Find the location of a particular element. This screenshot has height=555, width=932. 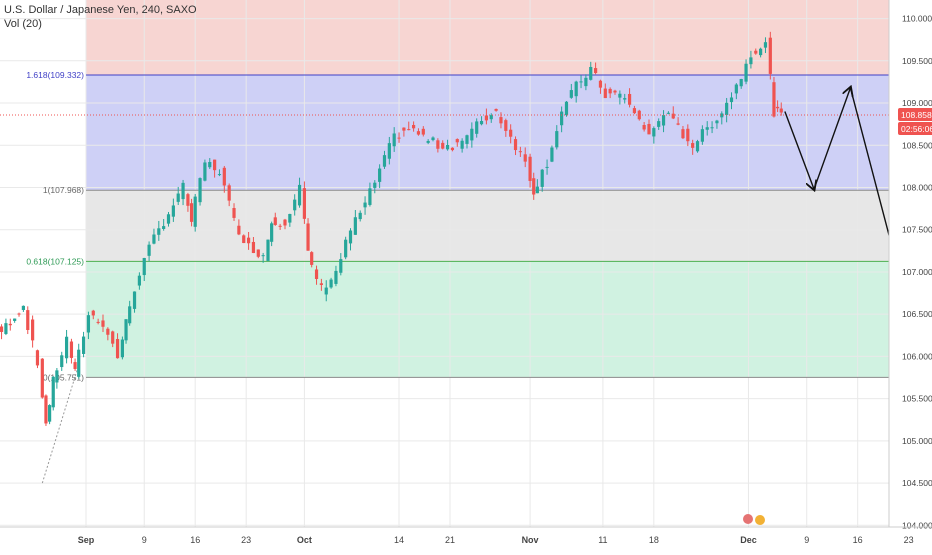

y-tick-label: 108.000 is located at coordinates (917, 187).